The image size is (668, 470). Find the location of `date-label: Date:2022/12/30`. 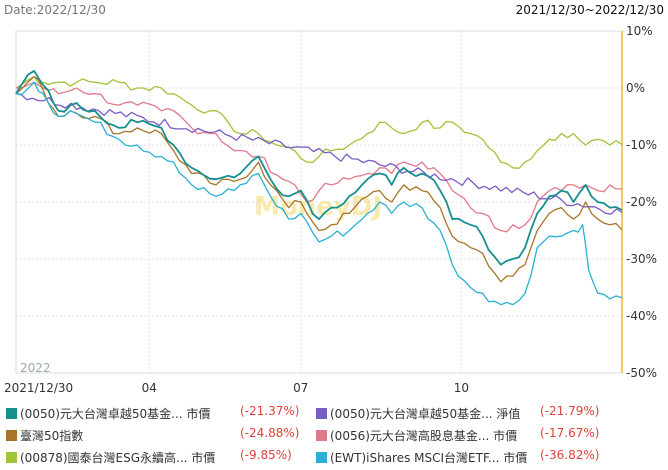

date-label: Date:2022/12/30 is located at coordinates (55, 10).